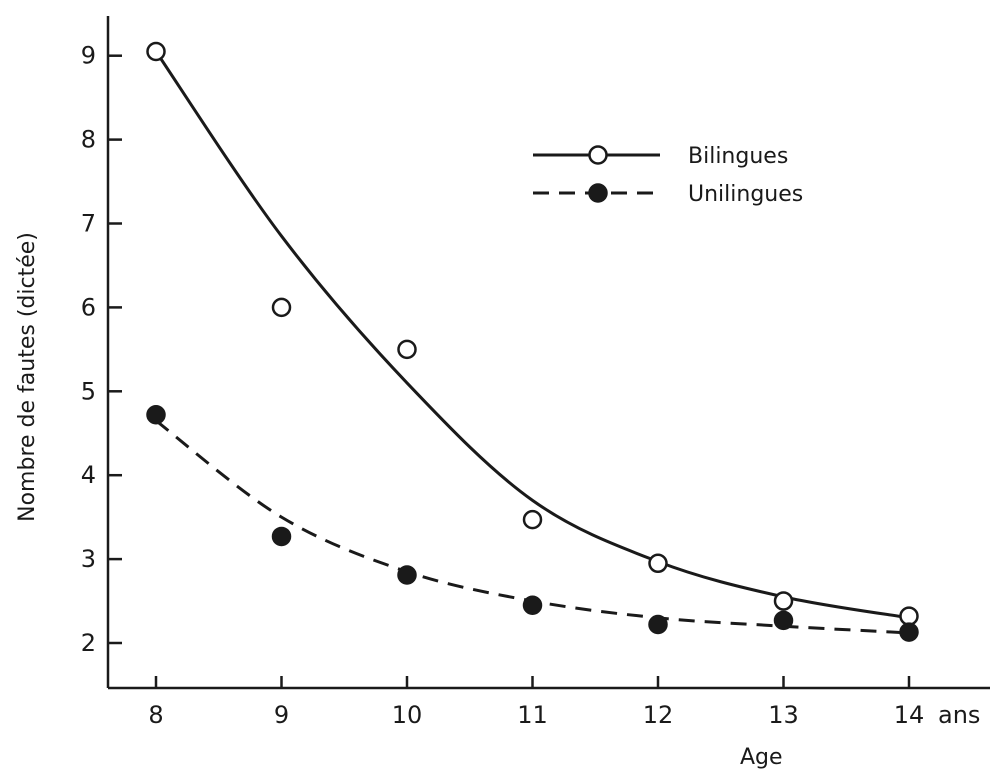 Image resolution: width=994 pixels, height=772 pixels. Describe the element at coordinates (281, 715) in the screenshot. I see `x-tick-label: 9` at that location.